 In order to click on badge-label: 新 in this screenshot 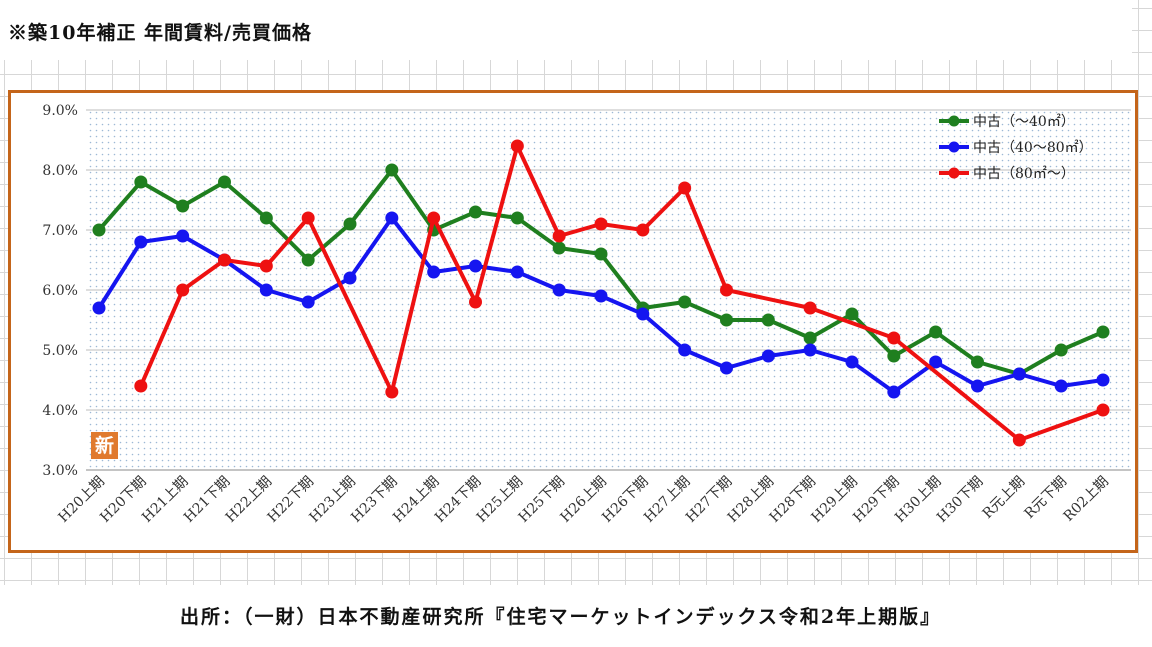, I will do `click(104, 445)`.